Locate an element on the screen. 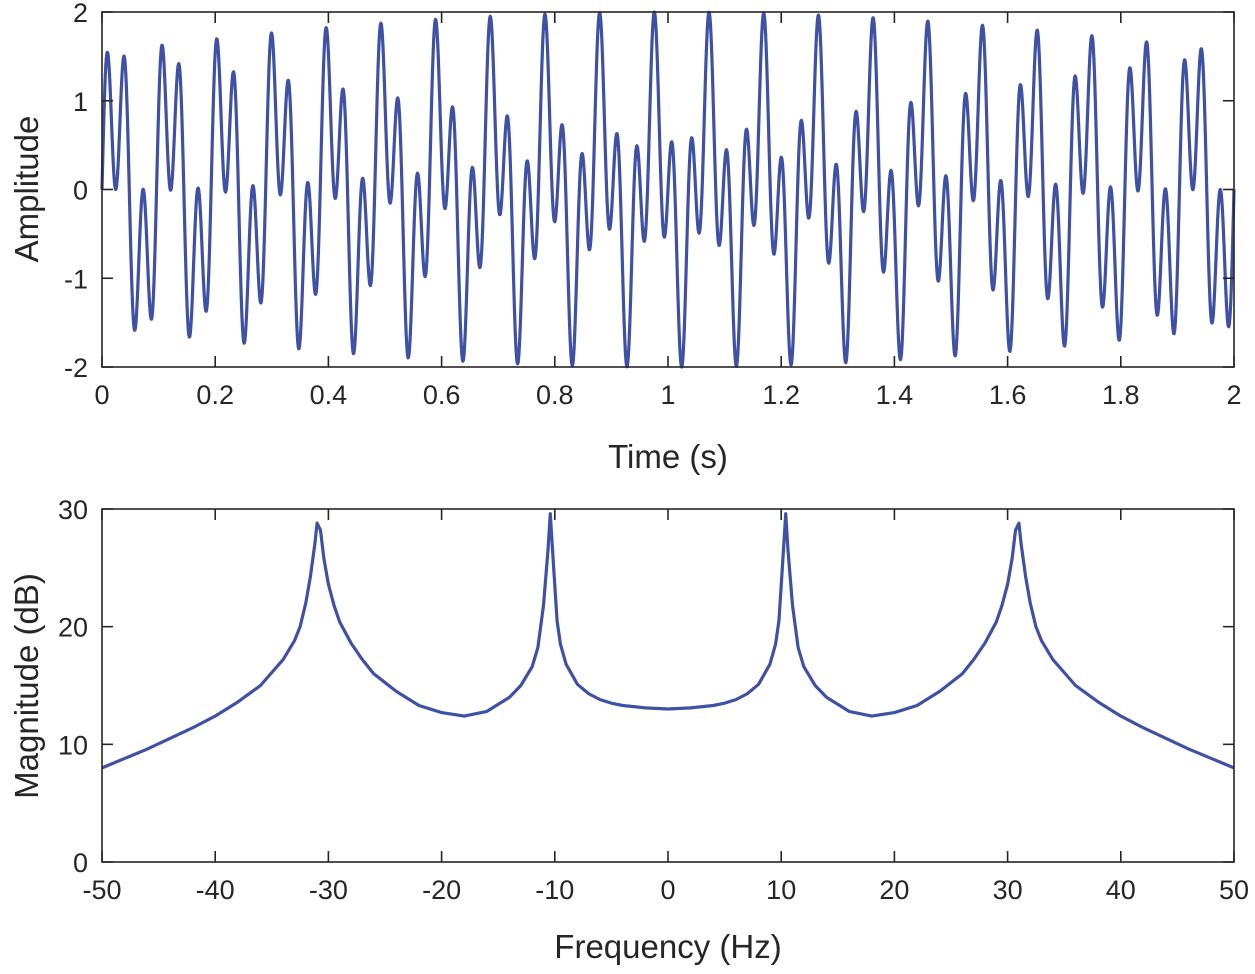  freq-x-tick-label: -20 is located at coordinates (441, 890).